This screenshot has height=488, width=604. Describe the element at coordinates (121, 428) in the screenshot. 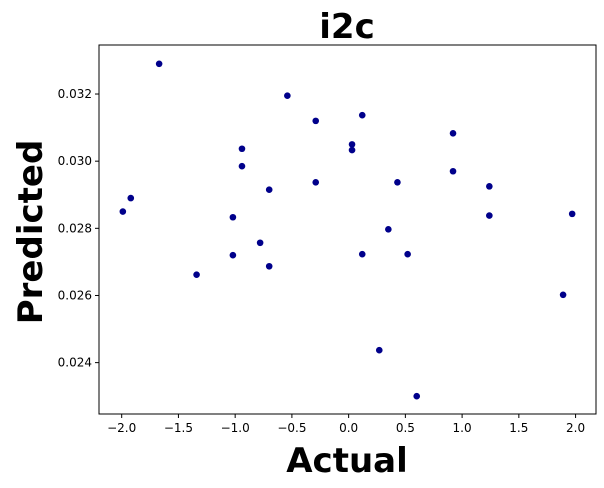

I see `x-tick-label: −2.0` at that location.